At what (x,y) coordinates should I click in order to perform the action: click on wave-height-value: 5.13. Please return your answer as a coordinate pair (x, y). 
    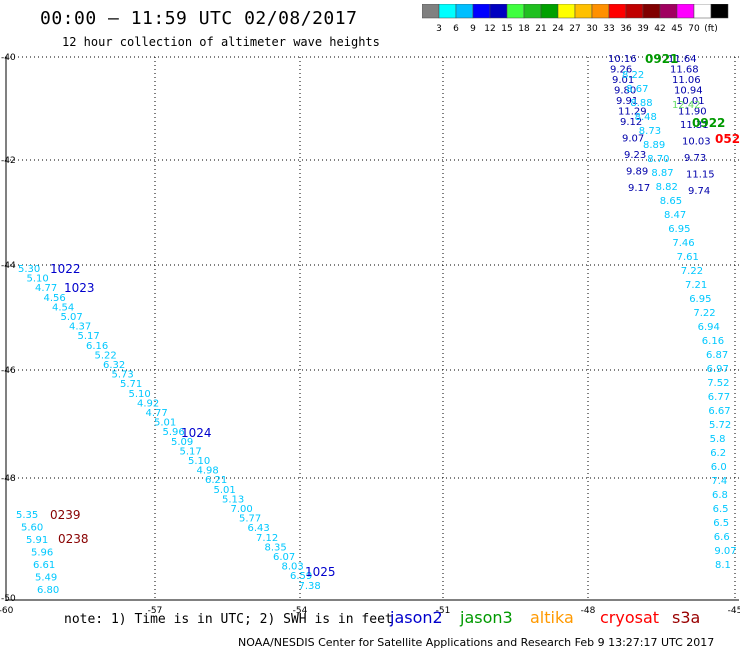
    Looking at the image, I should click on (233, 499).